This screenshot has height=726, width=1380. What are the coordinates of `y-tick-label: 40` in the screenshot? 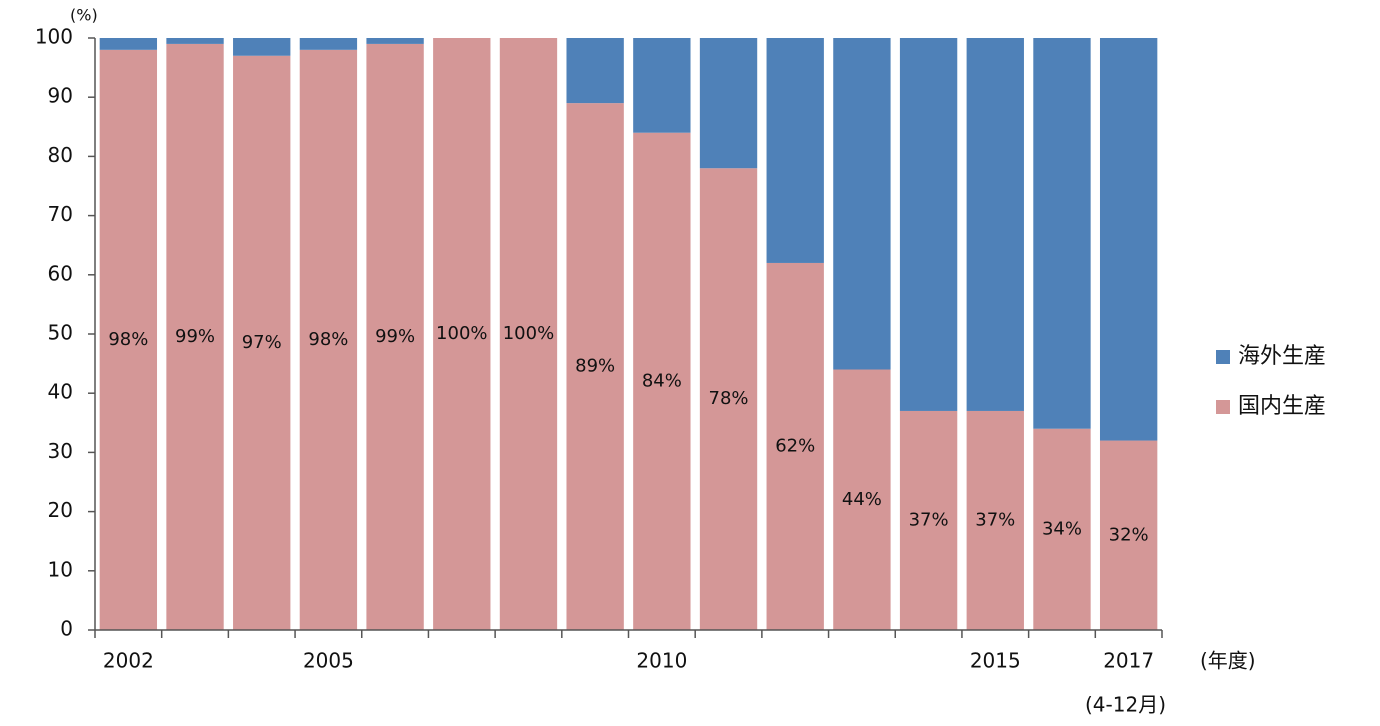 It's located at (60, 392).